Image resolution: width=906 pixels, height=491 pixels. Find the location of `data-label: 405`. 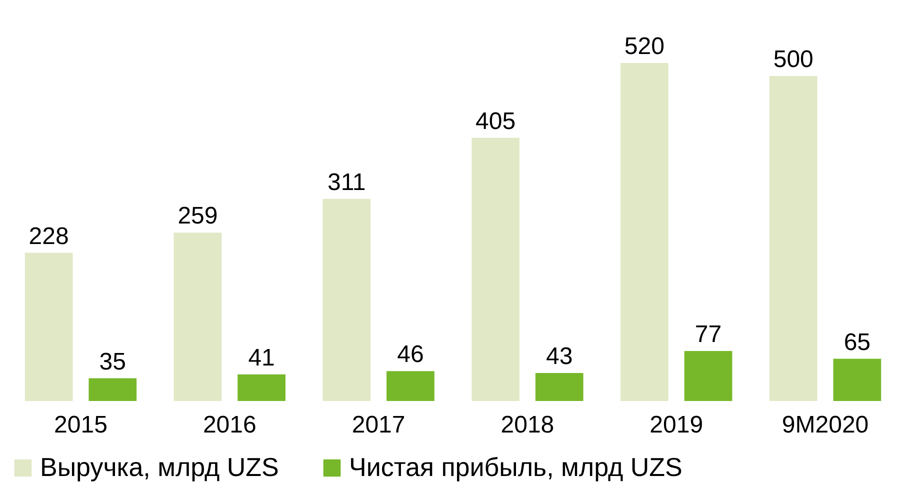

data-label: 405 is located at coordinates (496, 121).